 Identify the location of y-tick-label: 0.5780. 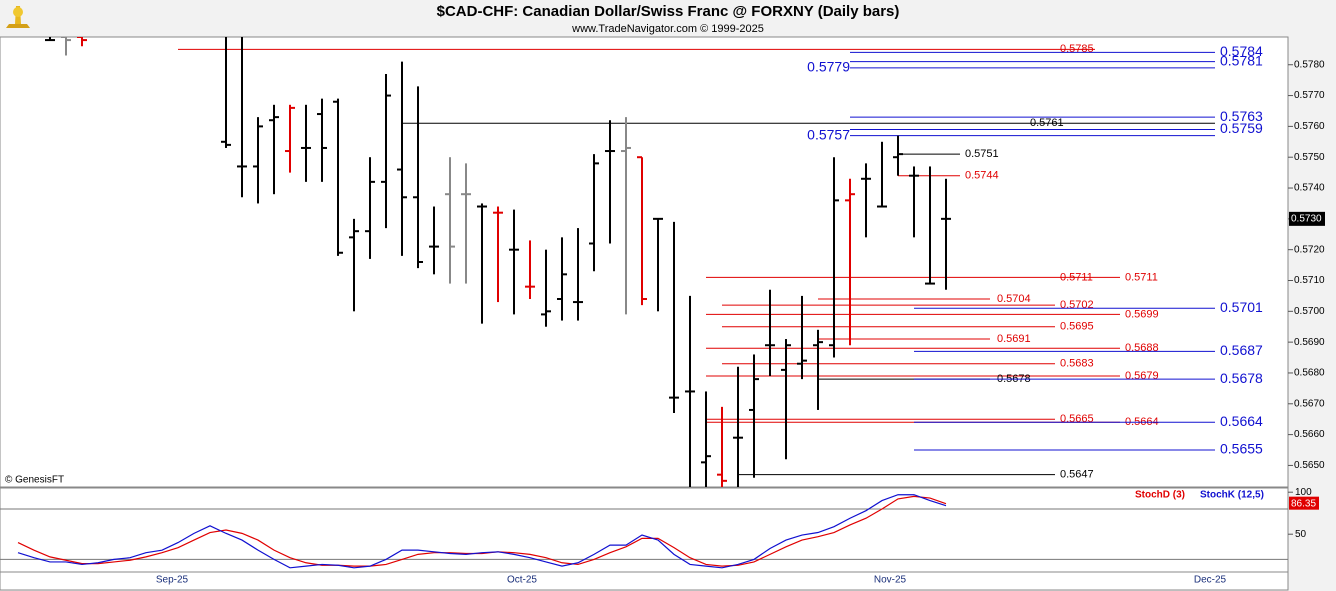
(1309, 64).